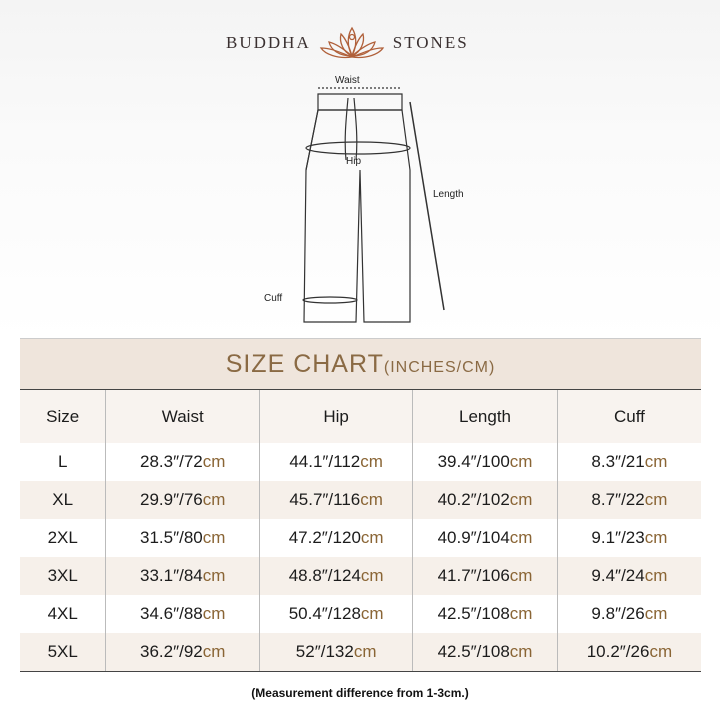 The image size is (720, 720). I want to click on measurement-cell: 45.7″/116cm, so click(336, 500).